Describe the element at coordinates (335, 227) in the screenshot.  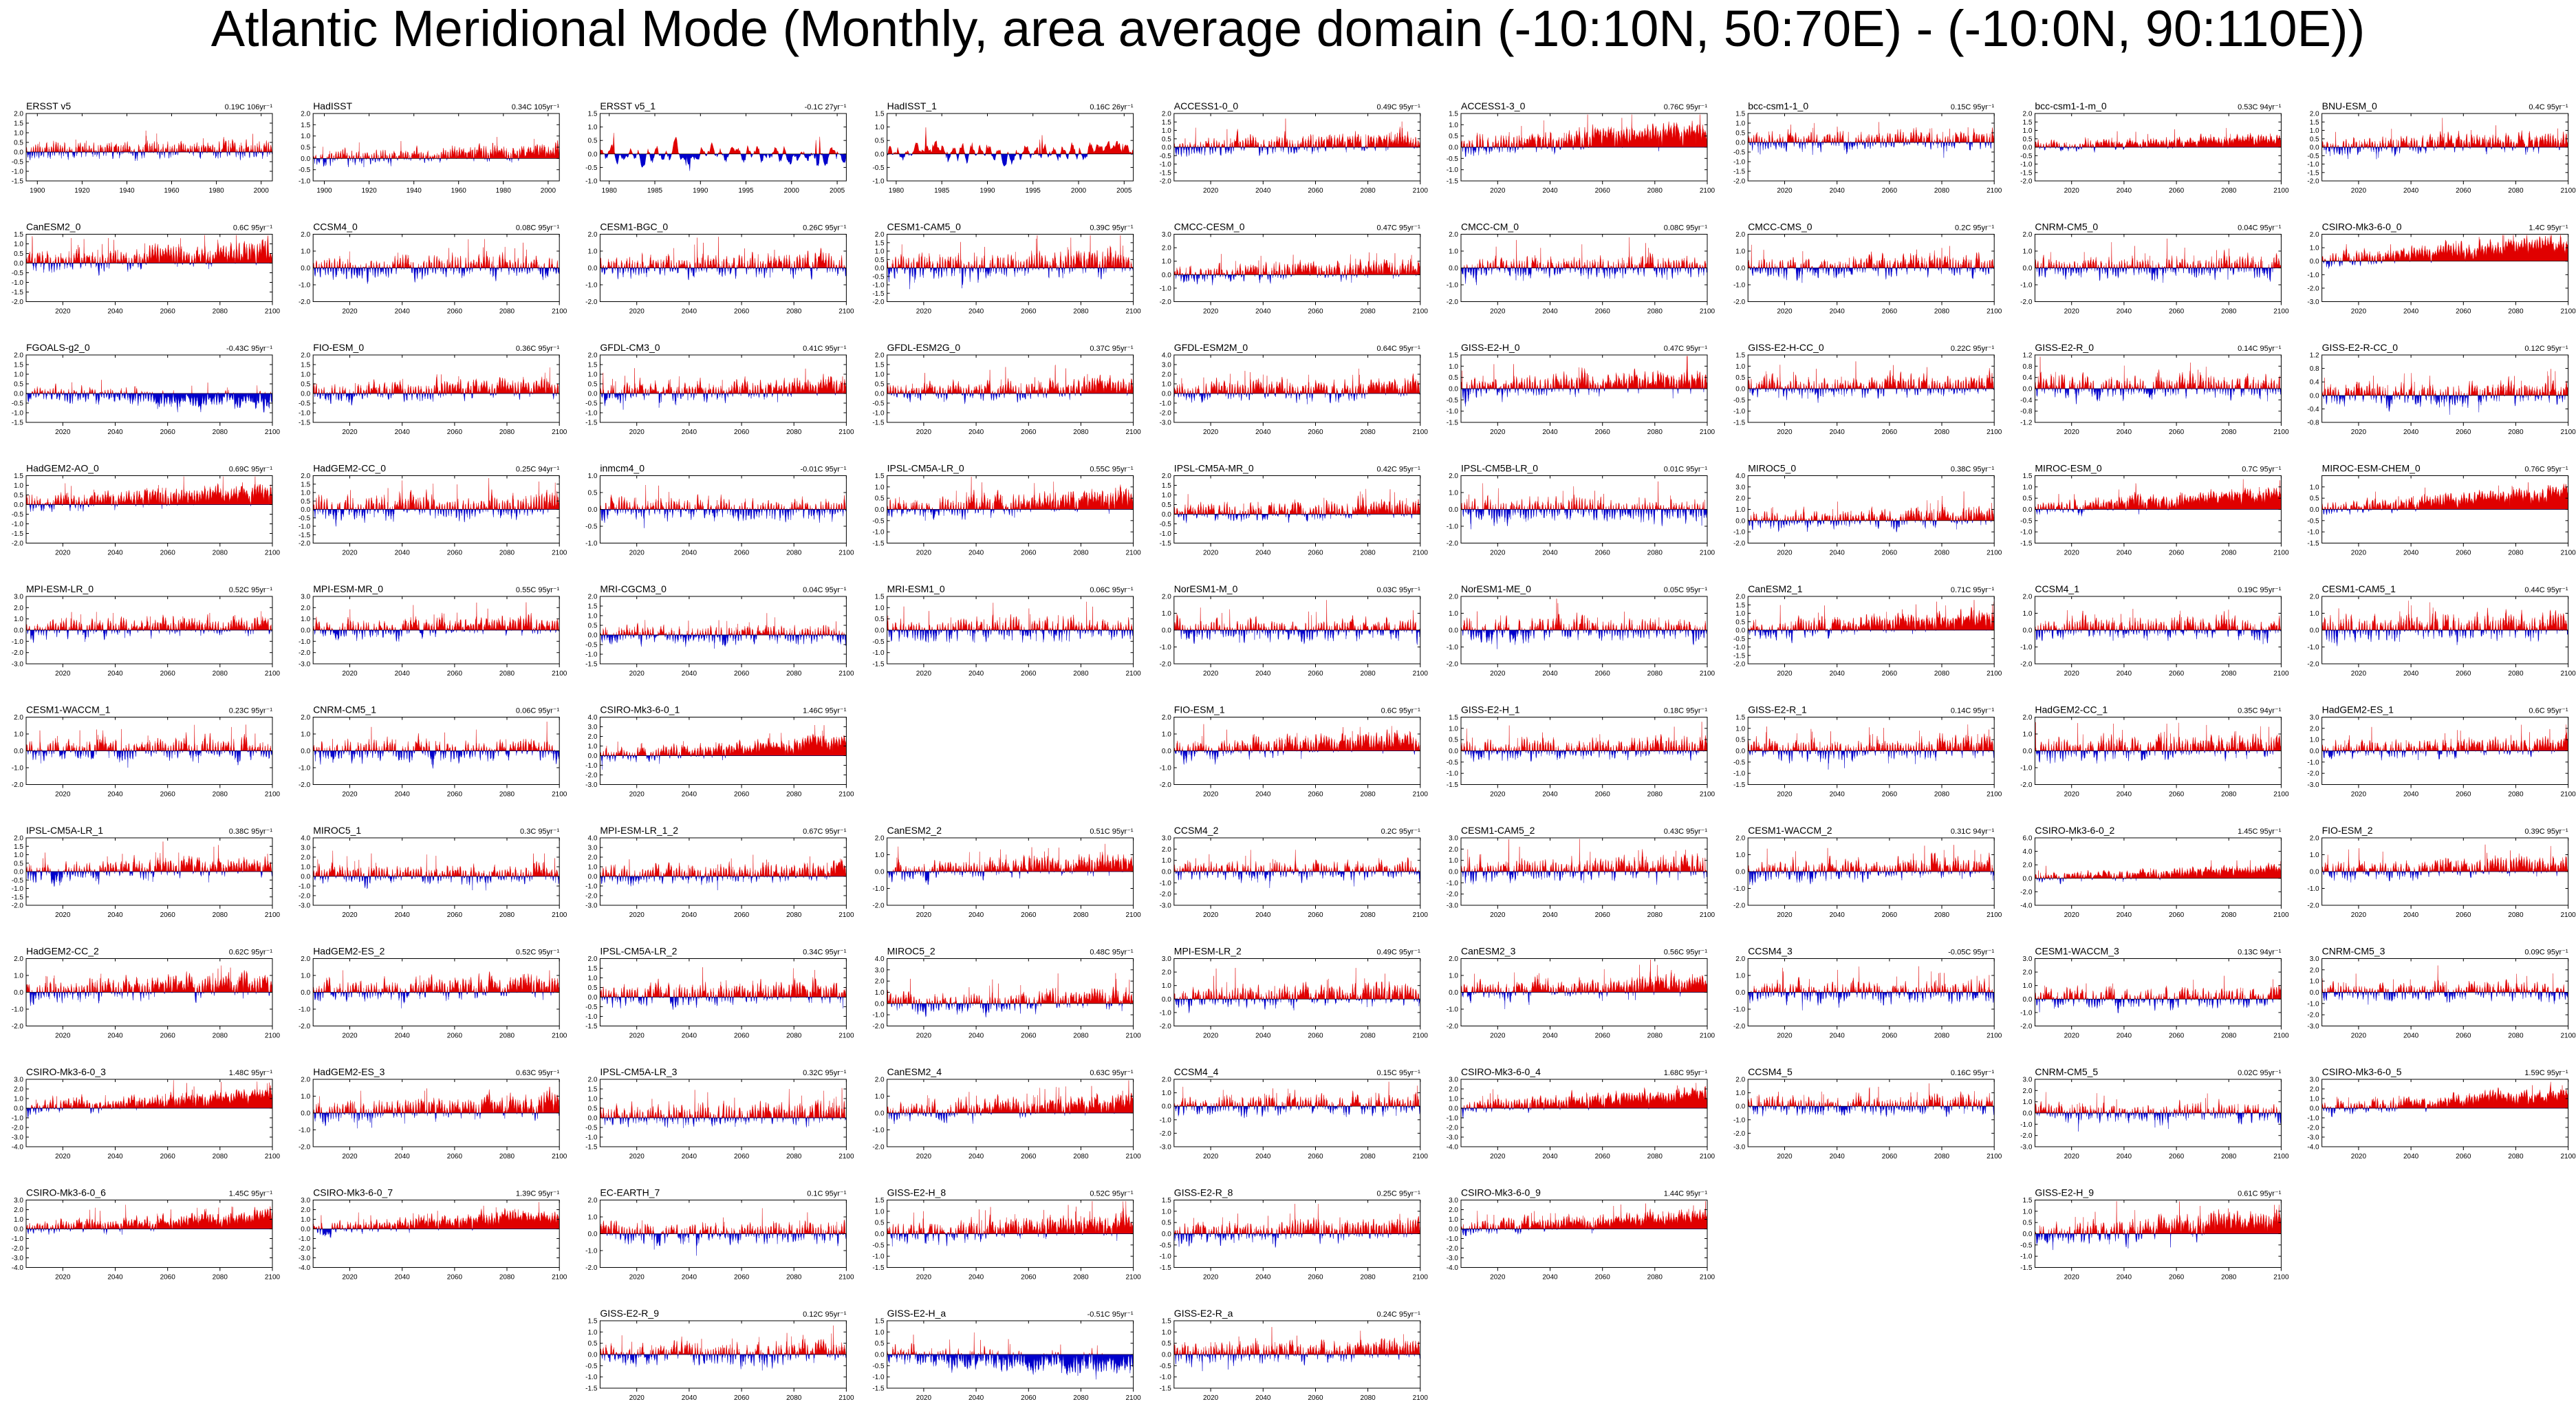
I see `panel-title: CCSM4_0` at that location.